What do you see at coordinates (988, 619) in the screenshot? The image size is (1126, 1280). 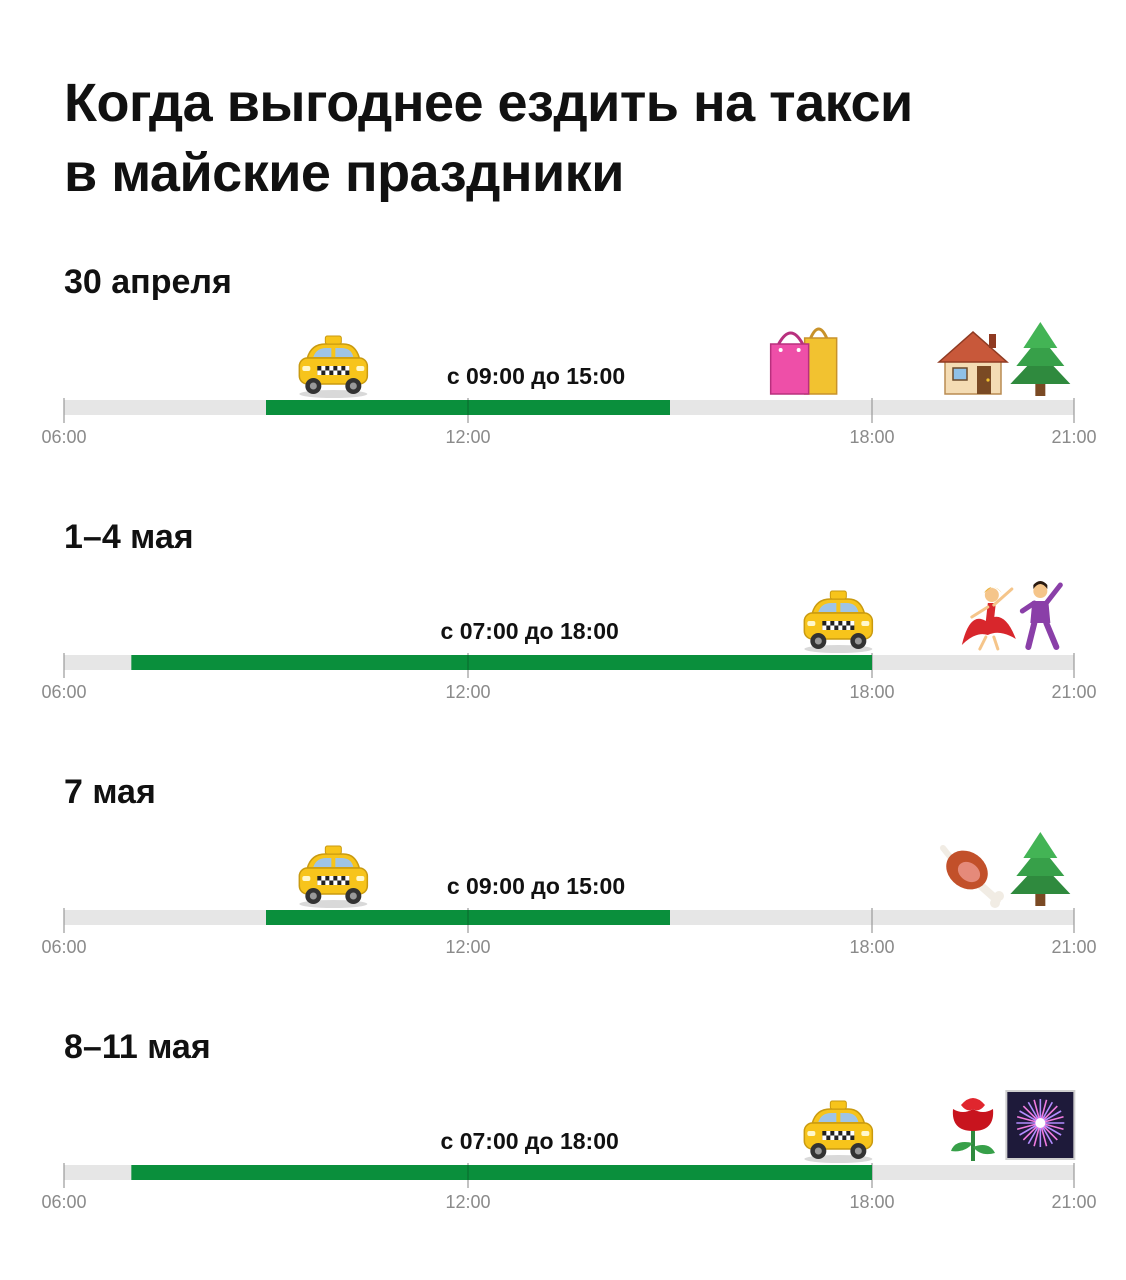 I see `dancing-woman-icon` at bounding box center [988, 619].